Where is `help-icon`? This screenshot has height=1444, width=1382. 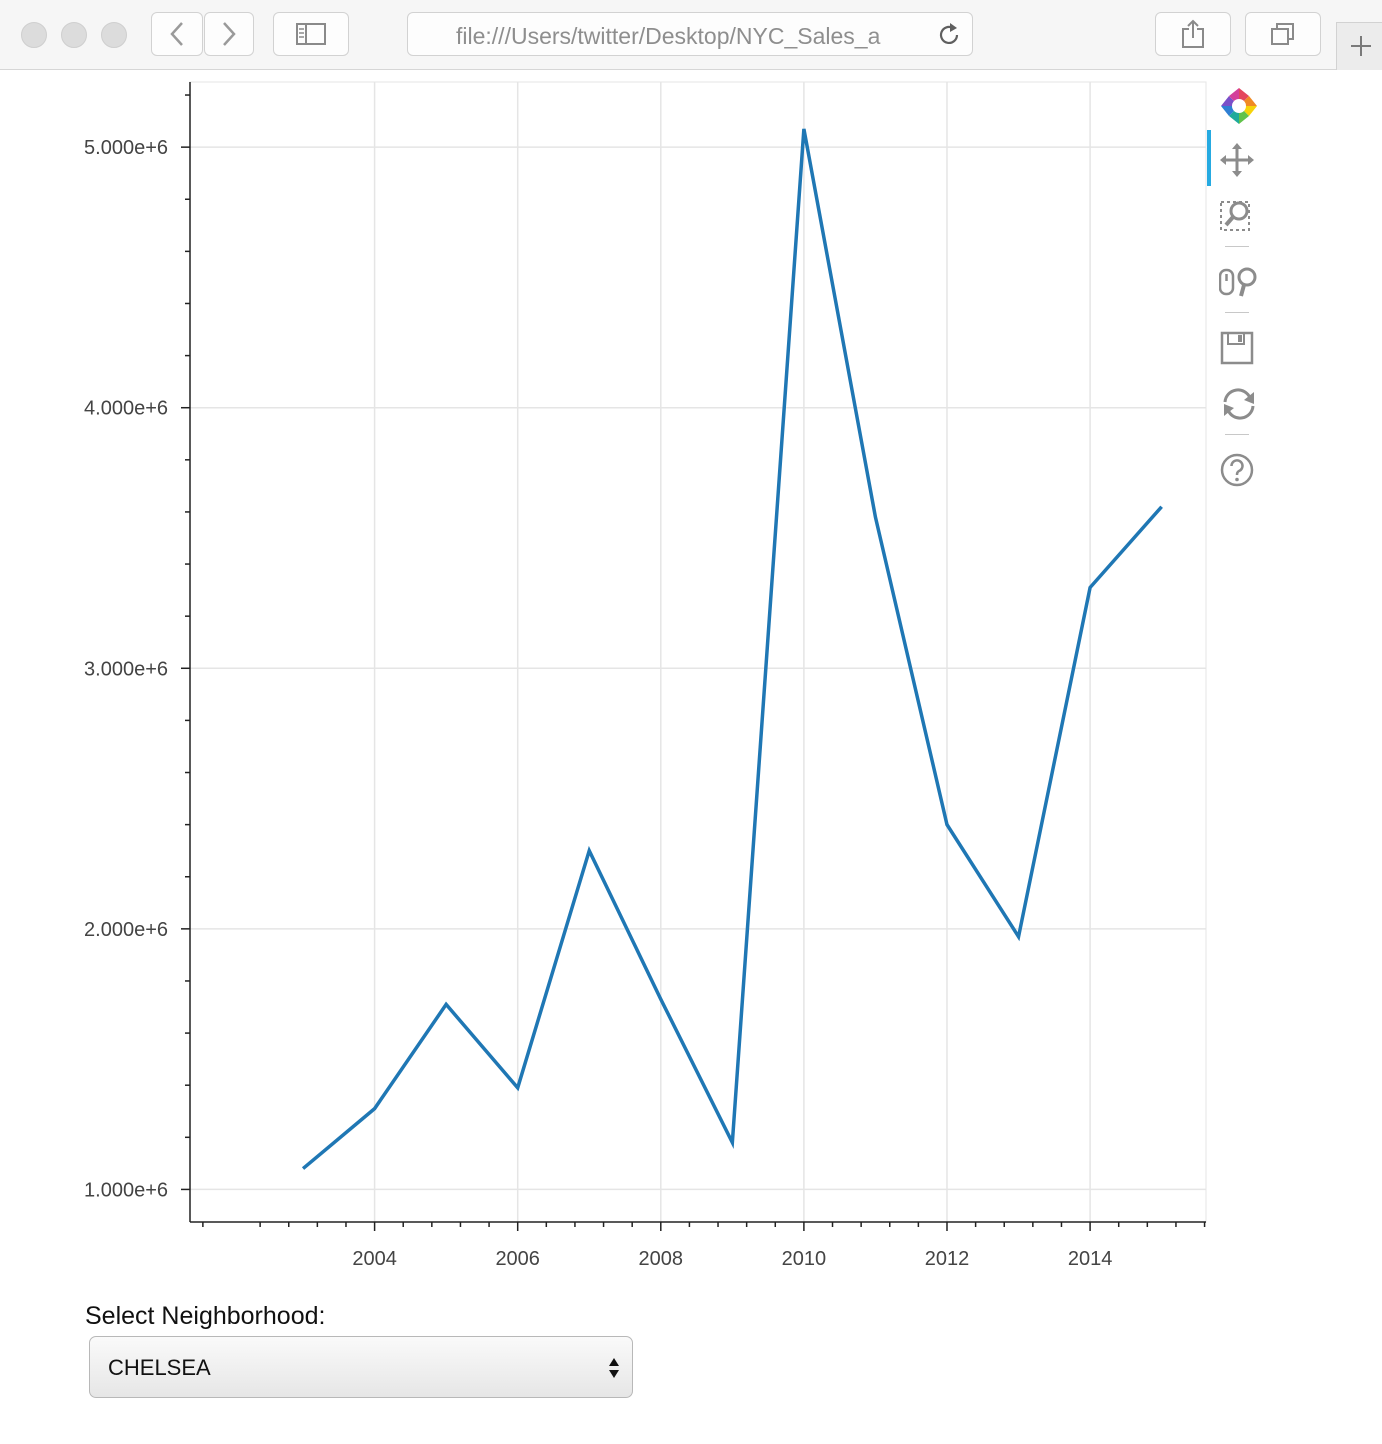
help-icon is located at coordinates (1237, 470).